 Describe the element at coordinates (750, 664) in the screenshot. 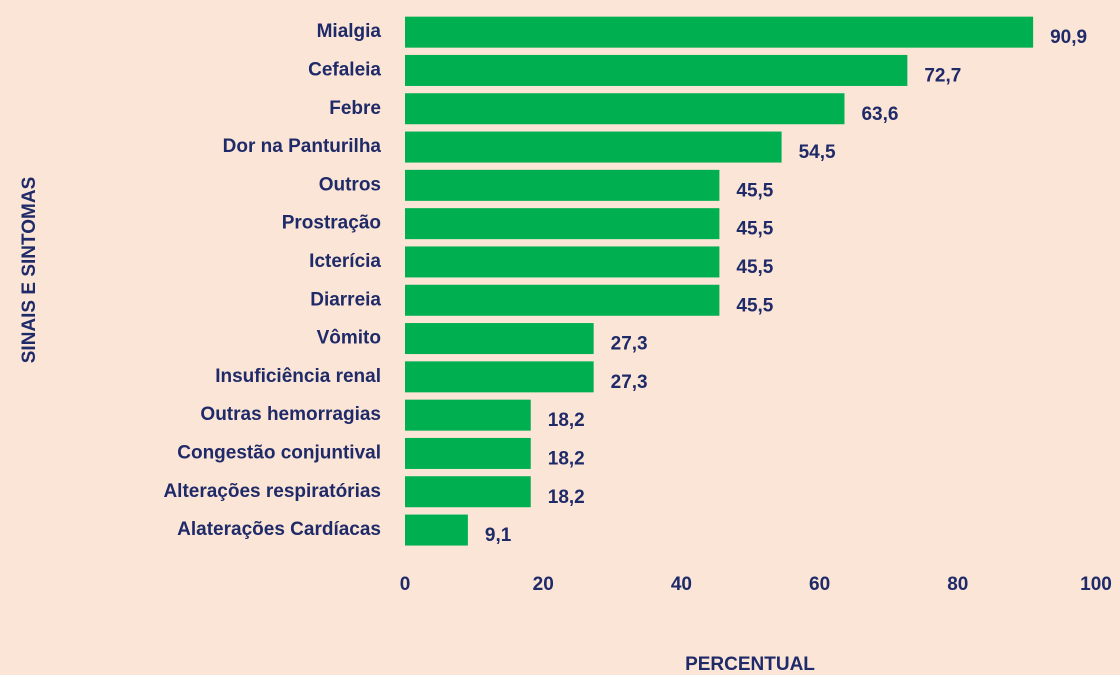

I see `x-axis-title: PERCENTUAL` at that location.